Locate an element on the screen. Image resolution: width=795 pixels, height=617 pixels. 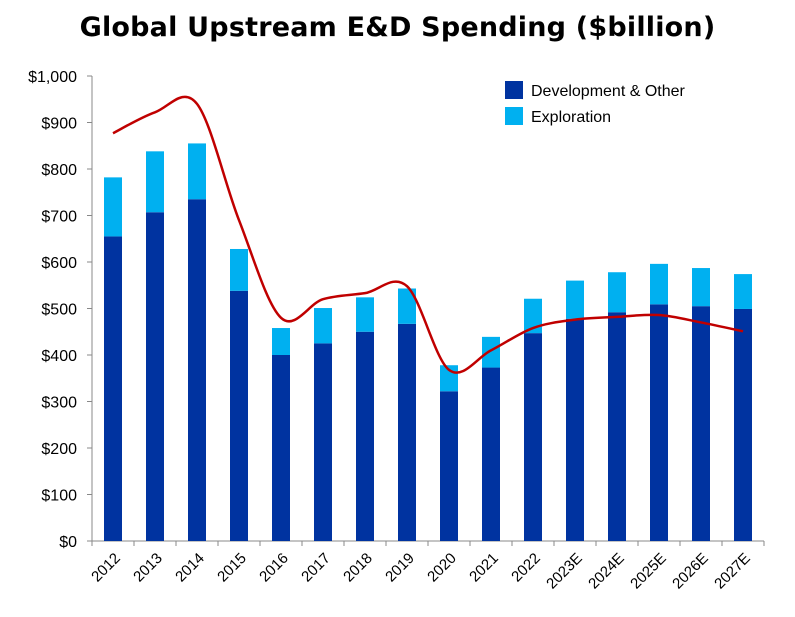
y-tick-label: $600 is located at coordinates (59, 263).